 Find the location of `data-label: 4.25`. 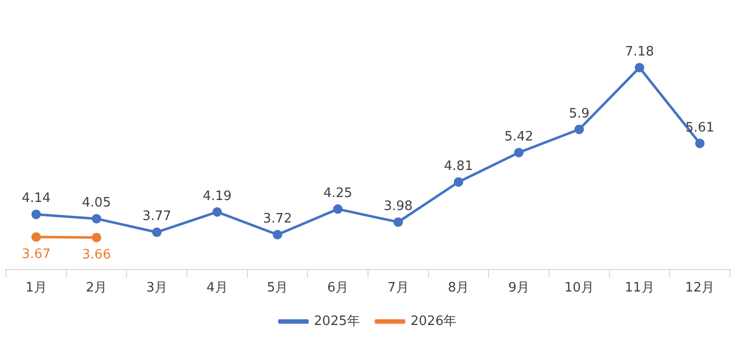

data-label: 4.25 is located at coordinates (337, 193).